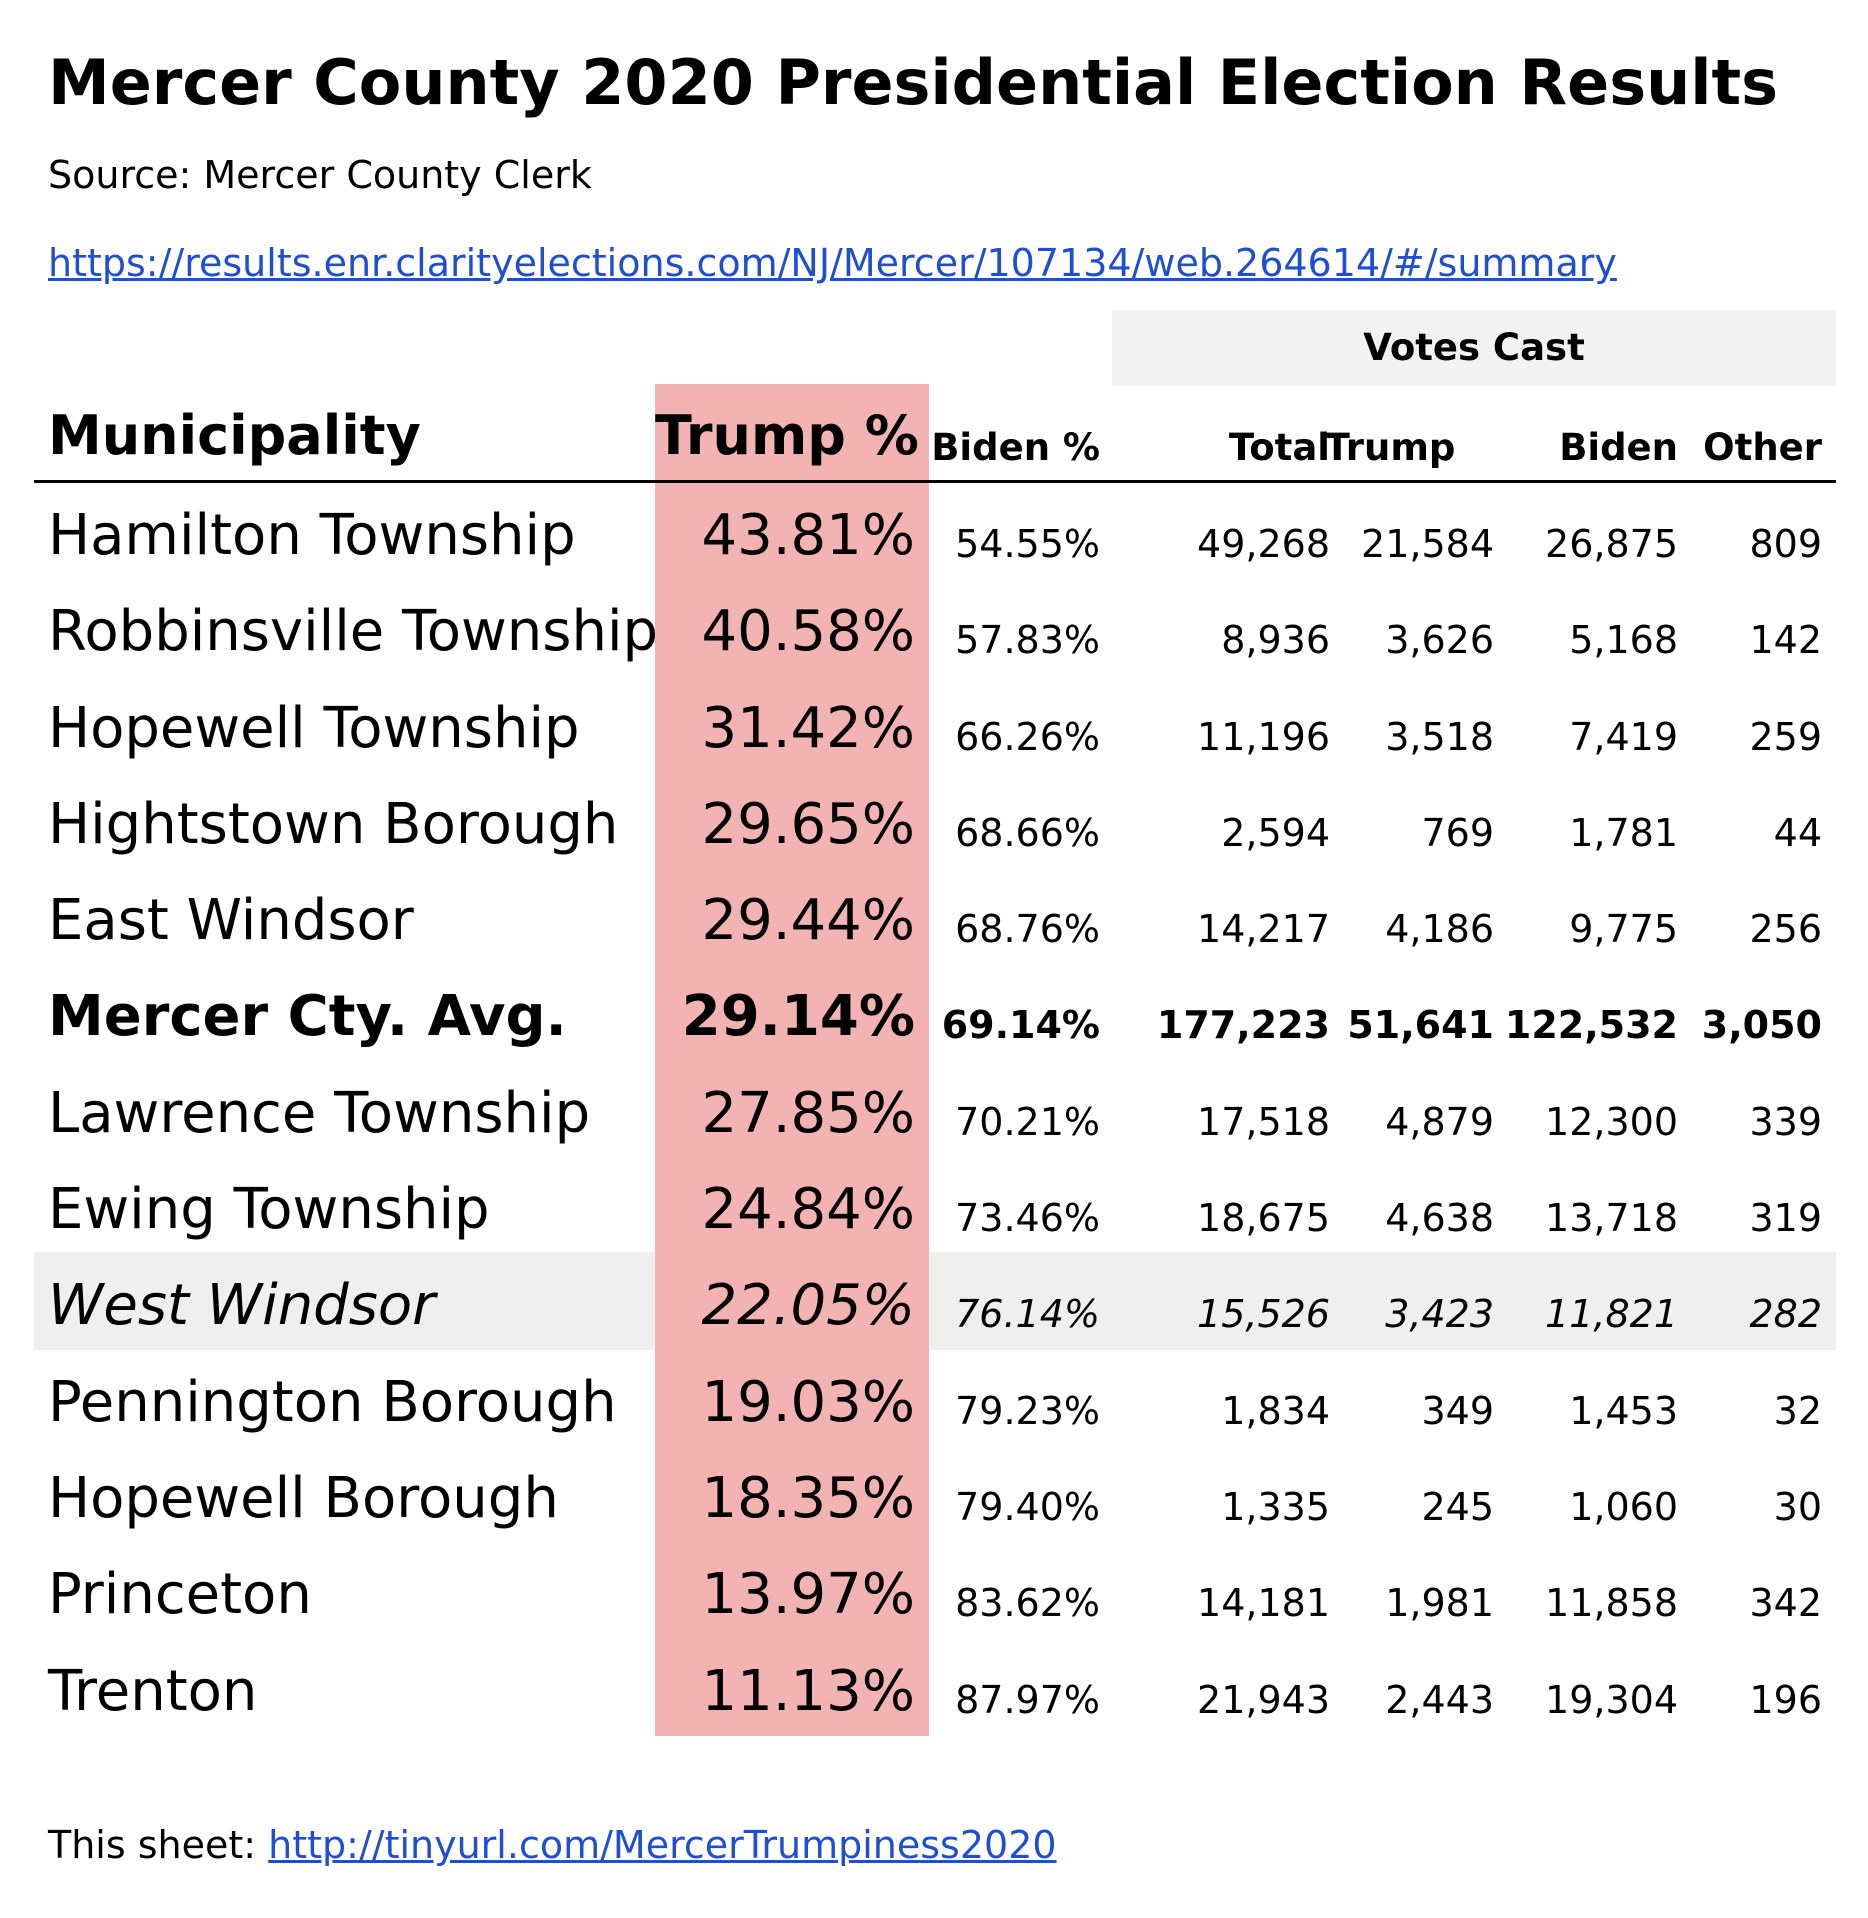  Describe the element at coordinates (1611, 1121) in the screenshot. I see `cell-biden-votes: 12,300` at that location.